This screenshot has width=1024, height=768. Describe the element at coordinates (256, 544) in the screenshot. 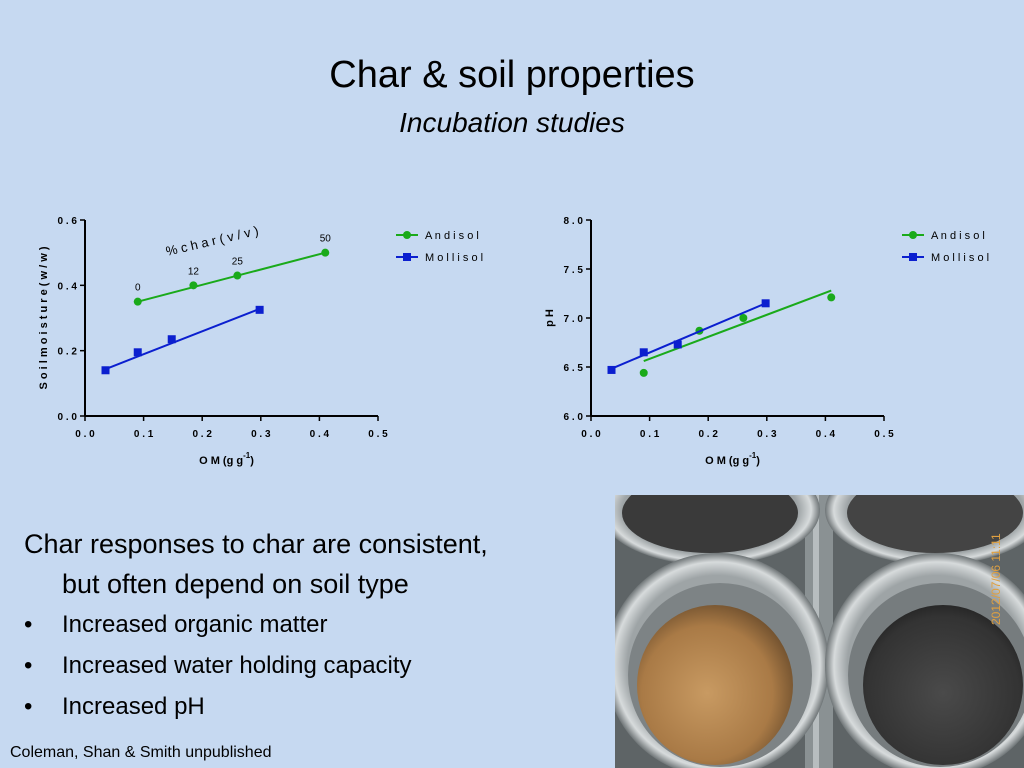

I see `body-lead-line1: Char responses to char are consistent,` at that location.